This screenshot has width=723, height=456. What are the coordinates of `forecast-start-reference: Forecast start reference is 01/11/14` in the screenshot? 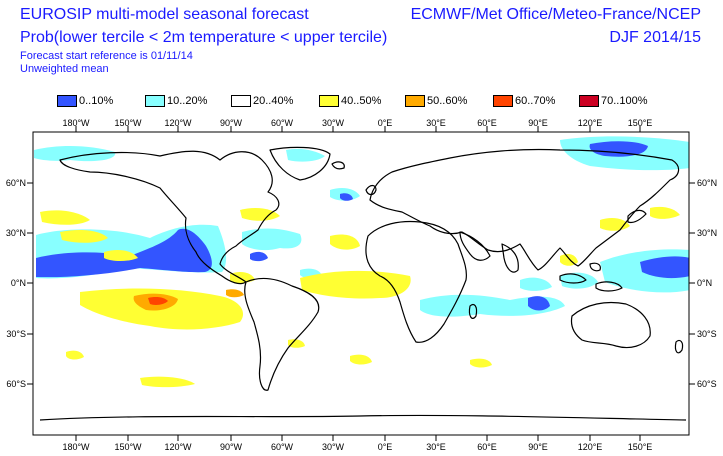 It's located at (106, 56).